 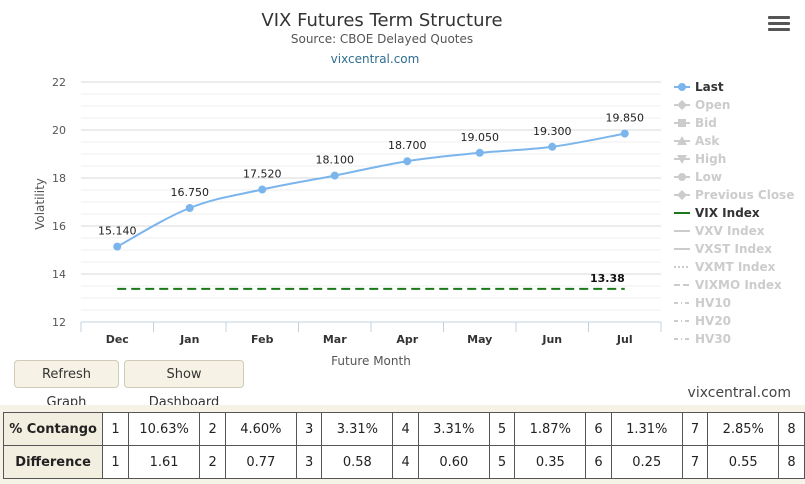 I want to click on legend-label: Previous Close, so click(x=744, y=195).